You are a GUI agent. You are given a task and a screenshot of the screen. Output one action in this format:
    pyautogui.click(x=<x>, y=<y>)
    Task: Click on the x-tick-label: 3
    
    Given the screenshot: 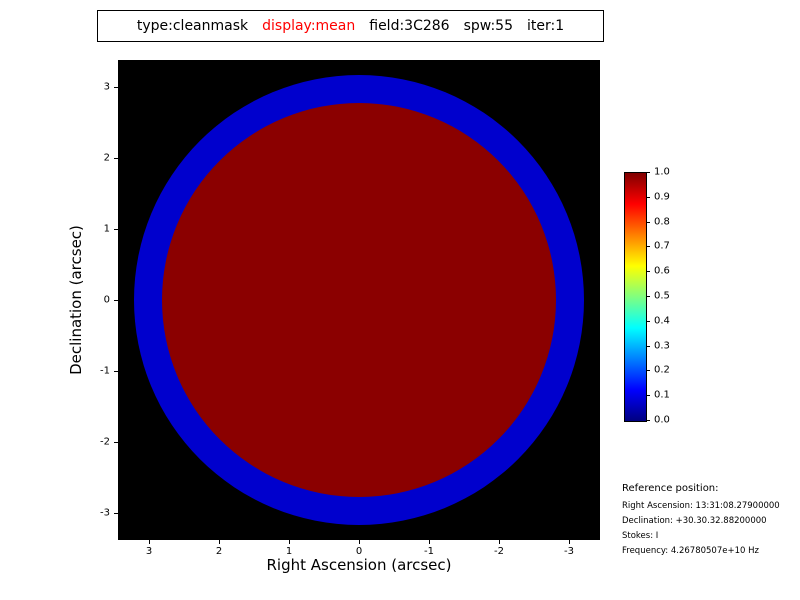 What is the action you would take?
    pyautogui.click(x=149, y=551)
    